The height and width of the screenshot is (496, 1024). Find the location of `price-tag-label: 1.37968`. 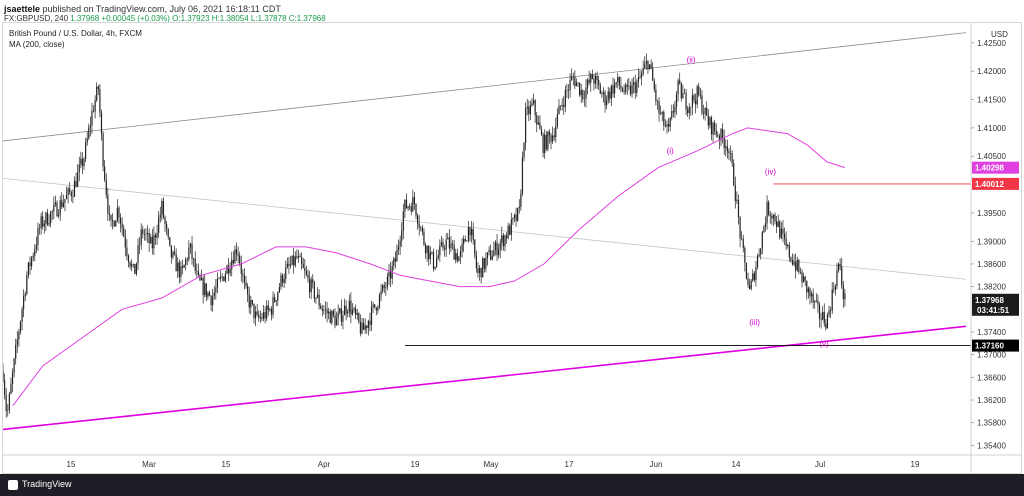

price-tag-label: 1.37968 is located at coordinates (989, 300).